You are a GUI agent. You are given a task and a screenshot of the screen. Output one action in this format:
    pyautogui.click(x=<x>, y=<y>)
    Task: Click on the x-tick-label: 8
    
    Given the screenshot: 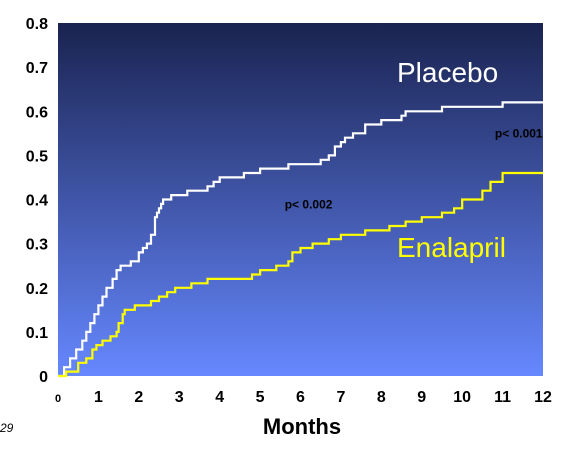 What is the action you would take?
    pyautogui.click(x=381, y=397)
    